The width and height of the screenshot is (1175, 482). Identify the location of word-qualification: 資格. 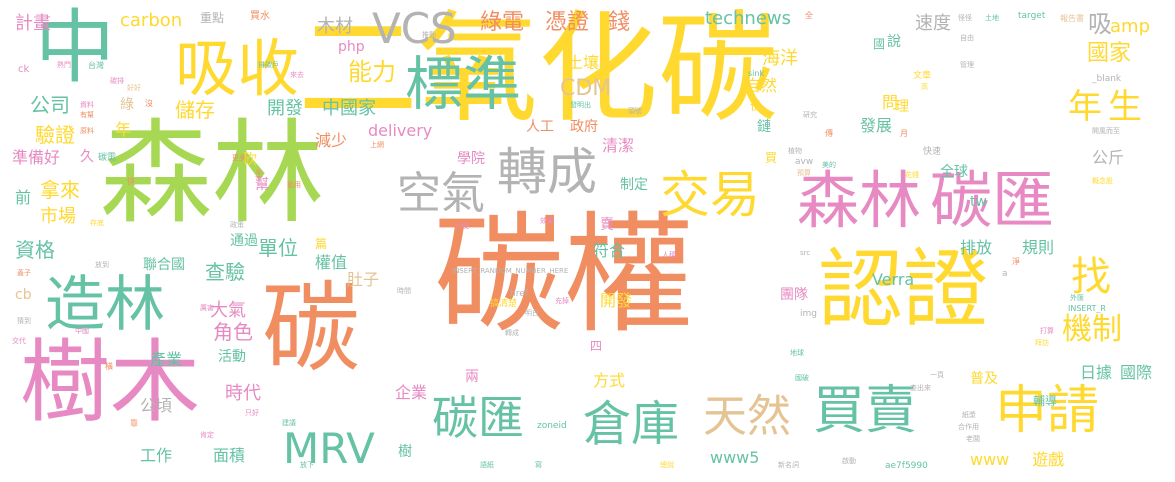
(35, 250).